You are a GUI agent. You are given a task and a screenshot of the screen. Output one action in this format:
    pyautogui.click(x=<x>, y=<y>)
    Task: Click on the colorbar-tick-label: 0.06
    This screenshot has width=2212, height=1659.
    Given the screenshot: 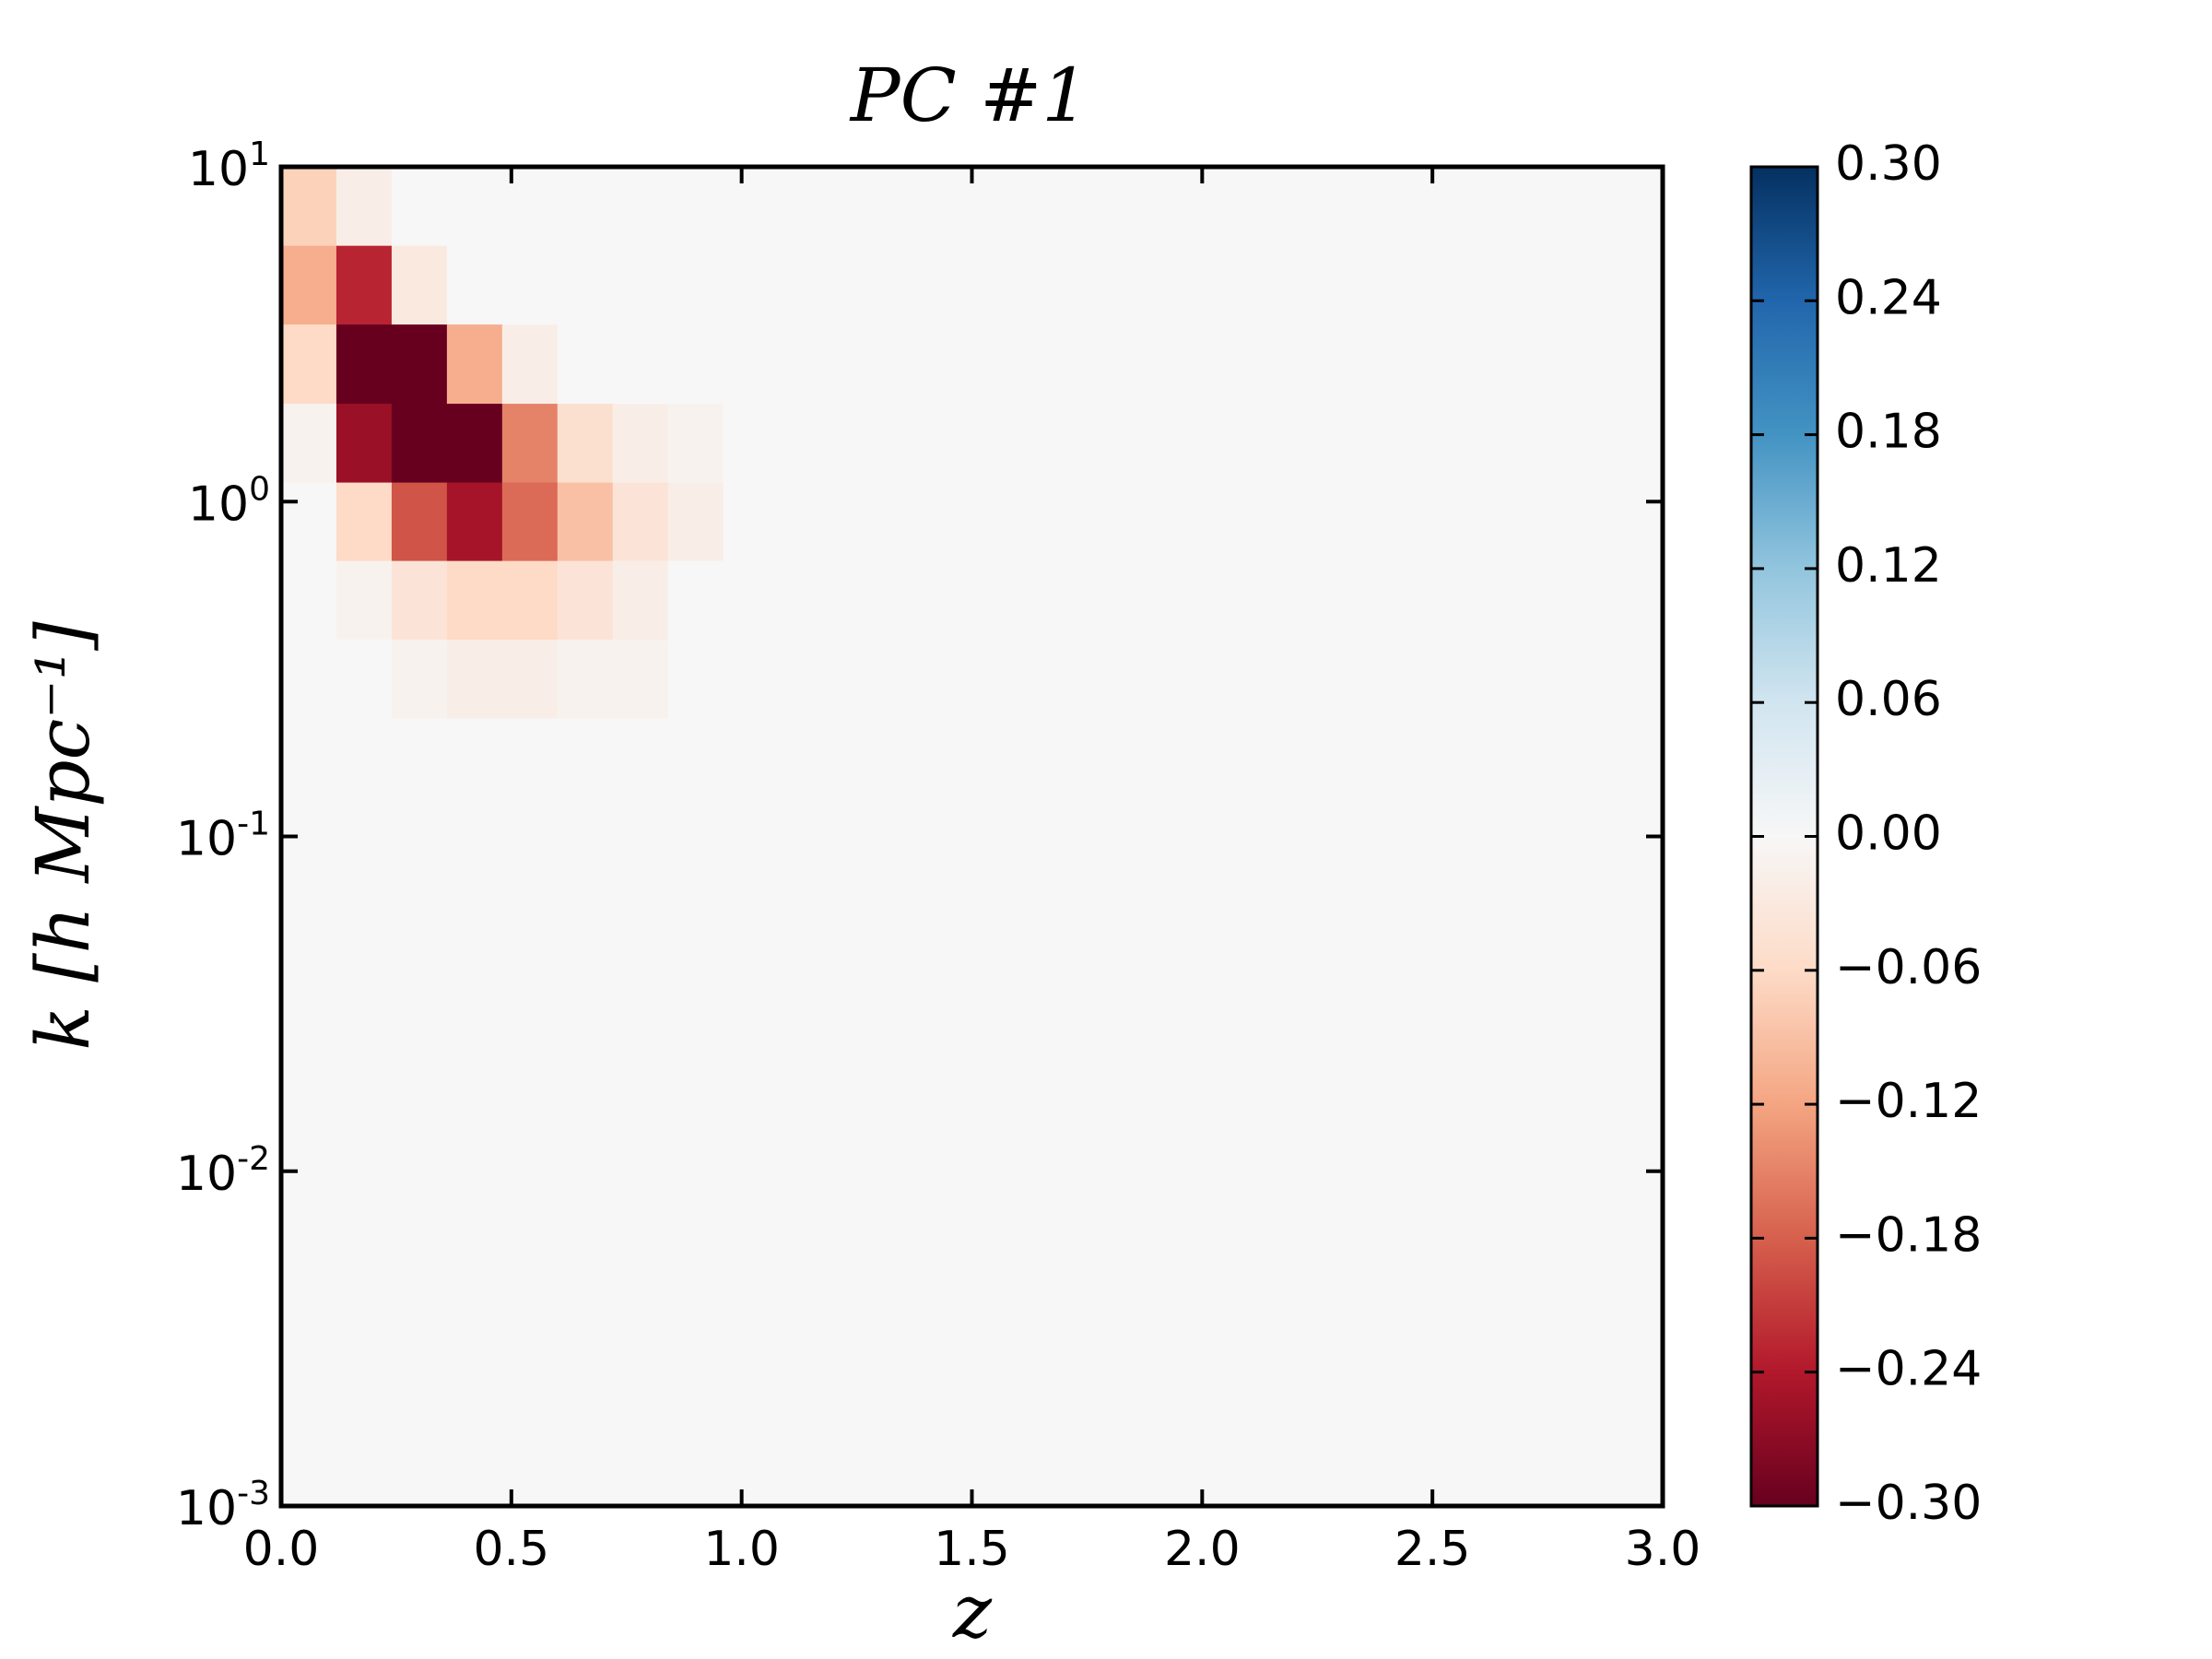 What is the action you would take?
    pyautogui.click(x=1888, y=699)
    